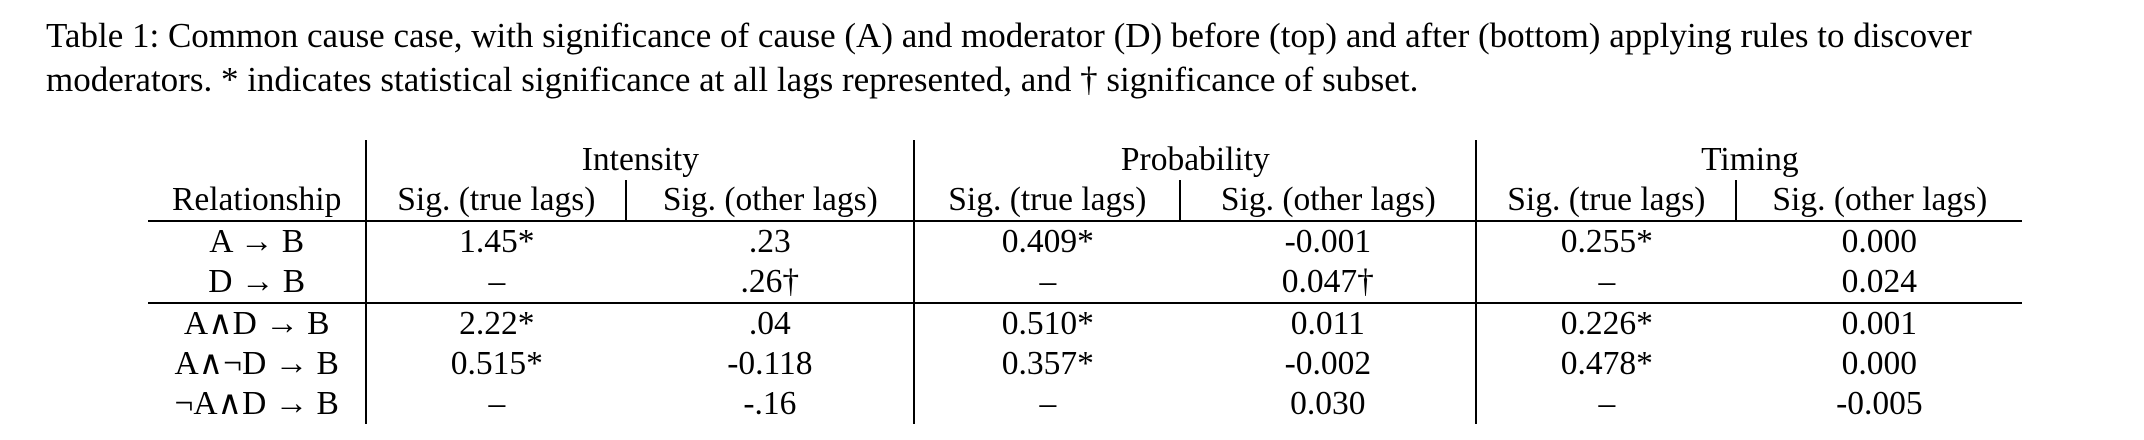 The height and width of the screenshot is (440, 2144). What do you see at coordinates (1047, 323) in the screenshot?
I see `cell-probability-true: 0.510*` at bounding box center [1047, 323].